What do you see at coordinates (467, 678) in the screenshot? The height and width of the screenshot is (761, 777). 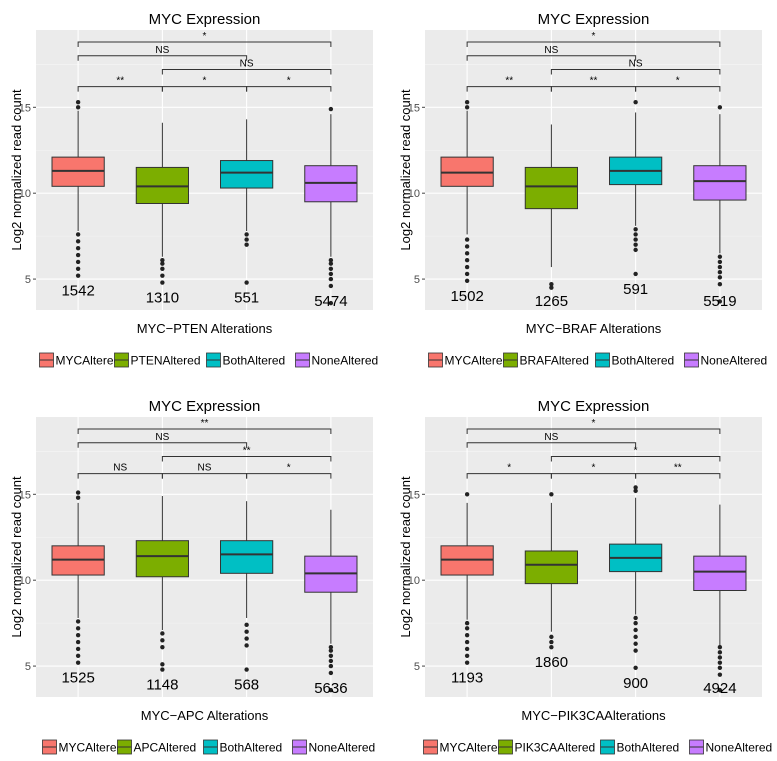 I see `sample-count-label: 1193` at bounding box center [467, 678].